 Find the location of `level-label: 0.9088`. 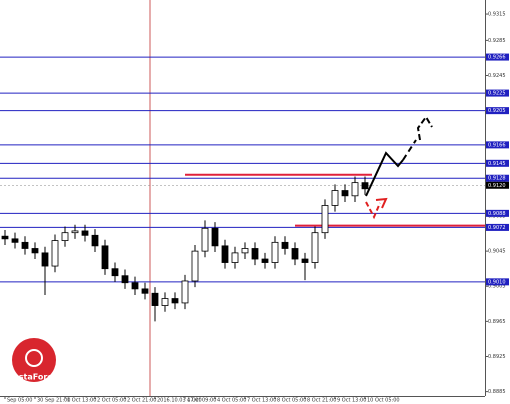

level-label: 0.9088 is located at coordinates (497, 214).